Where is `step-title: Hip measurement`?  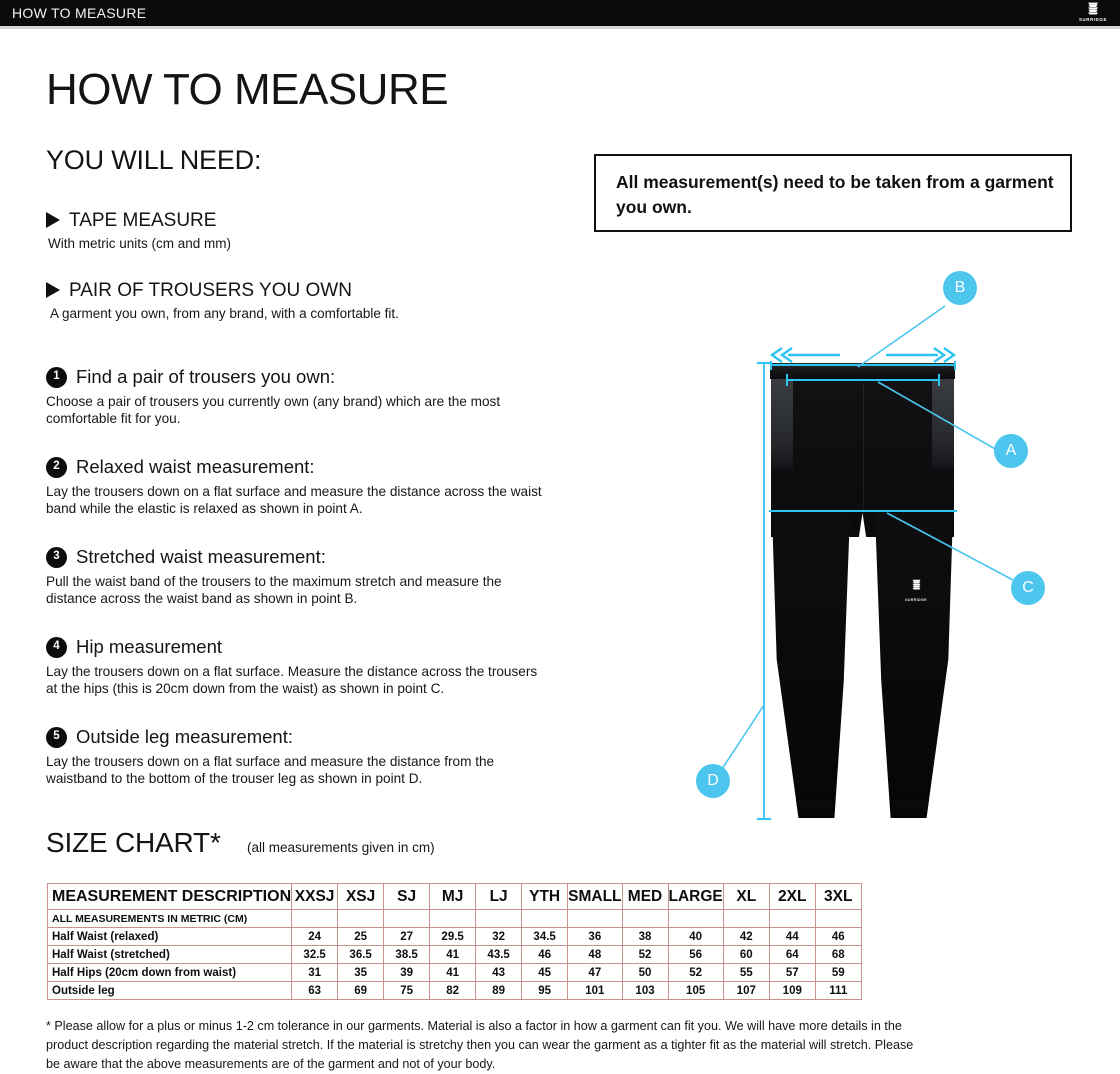 step-title: Hip measurement is located at coordinates (149, 646).